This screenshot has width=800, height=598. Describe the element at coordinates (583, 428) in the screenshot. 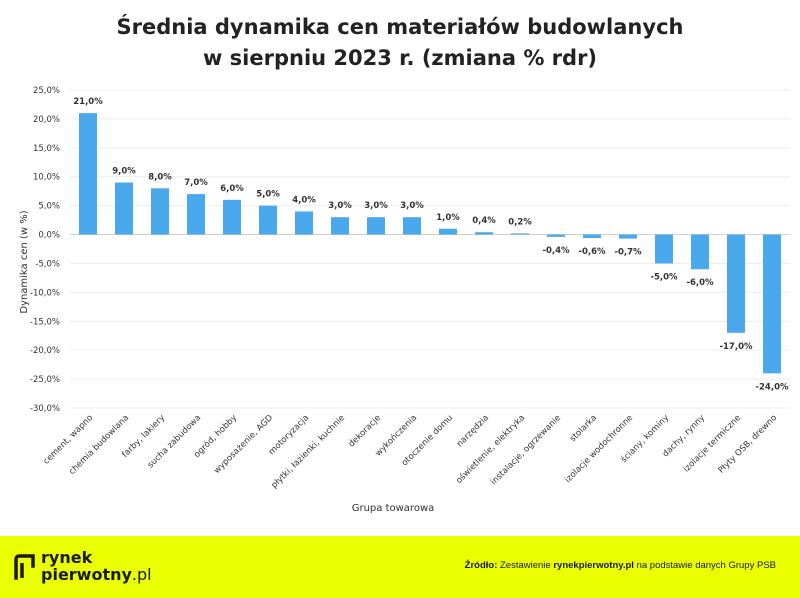

I see `x-tick-label: stolarka` at that location.